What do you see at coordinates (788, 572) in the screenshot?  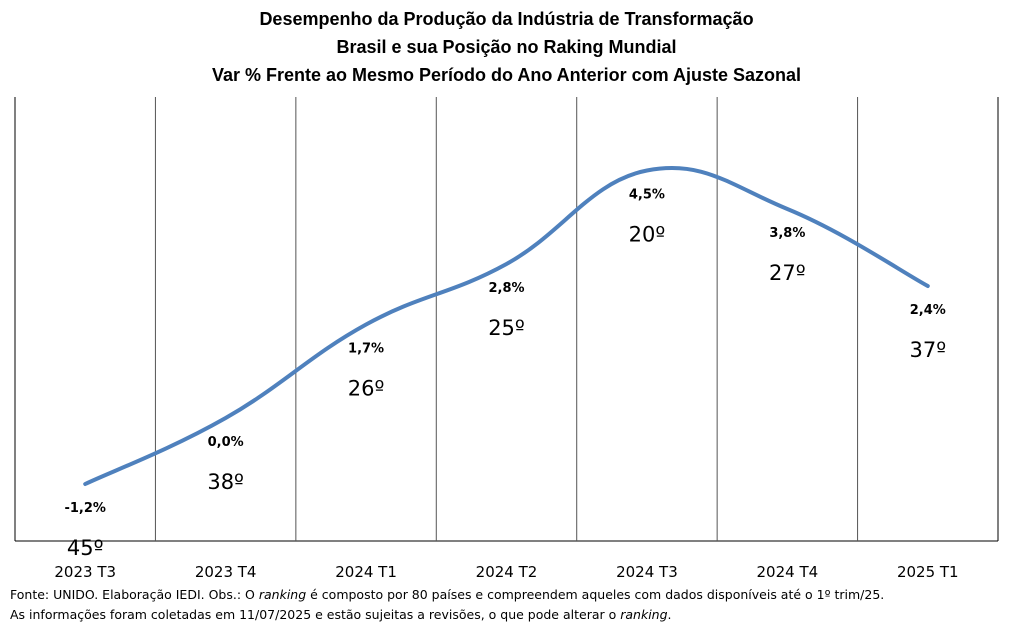 I see `x-tick-label: 2024 T4` at bounding box center [788, 572].